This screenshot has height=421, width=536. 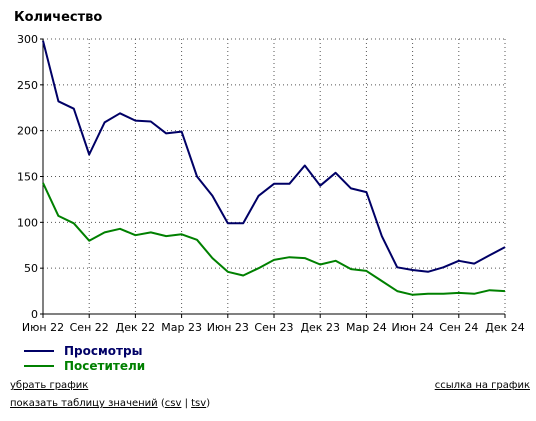 I want to click on y-tick-label: 0, so click(x=34, y=314).